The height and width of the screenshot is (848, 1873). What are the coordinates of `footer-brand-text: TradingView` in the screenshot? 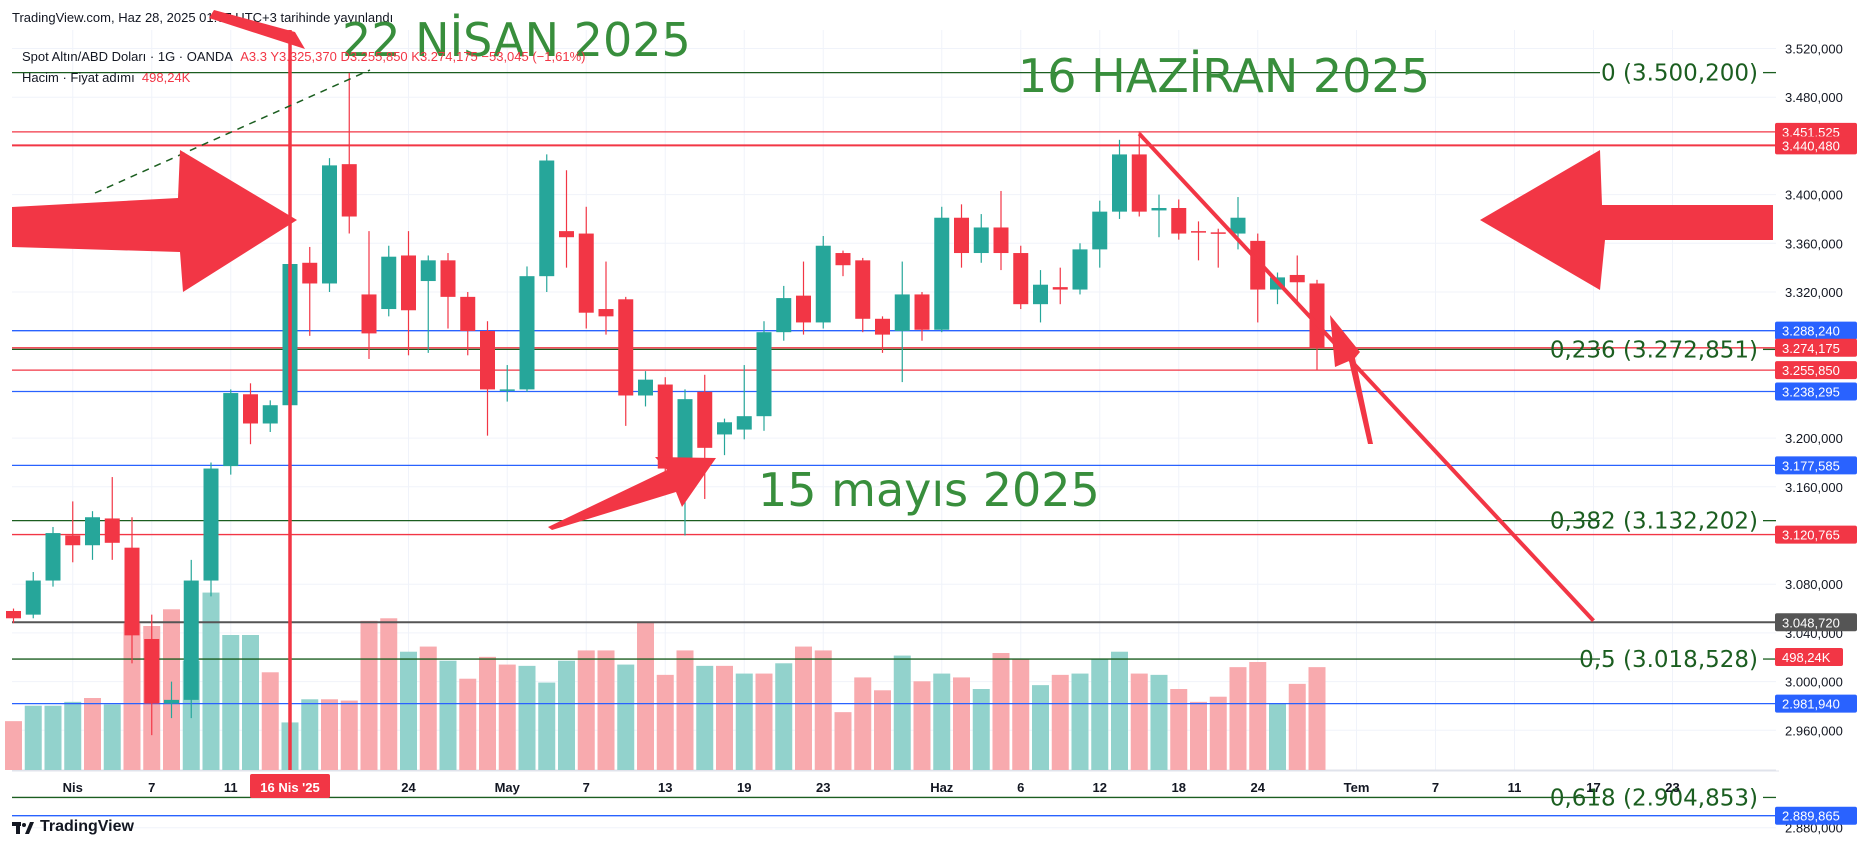 It's located at (87, 826).